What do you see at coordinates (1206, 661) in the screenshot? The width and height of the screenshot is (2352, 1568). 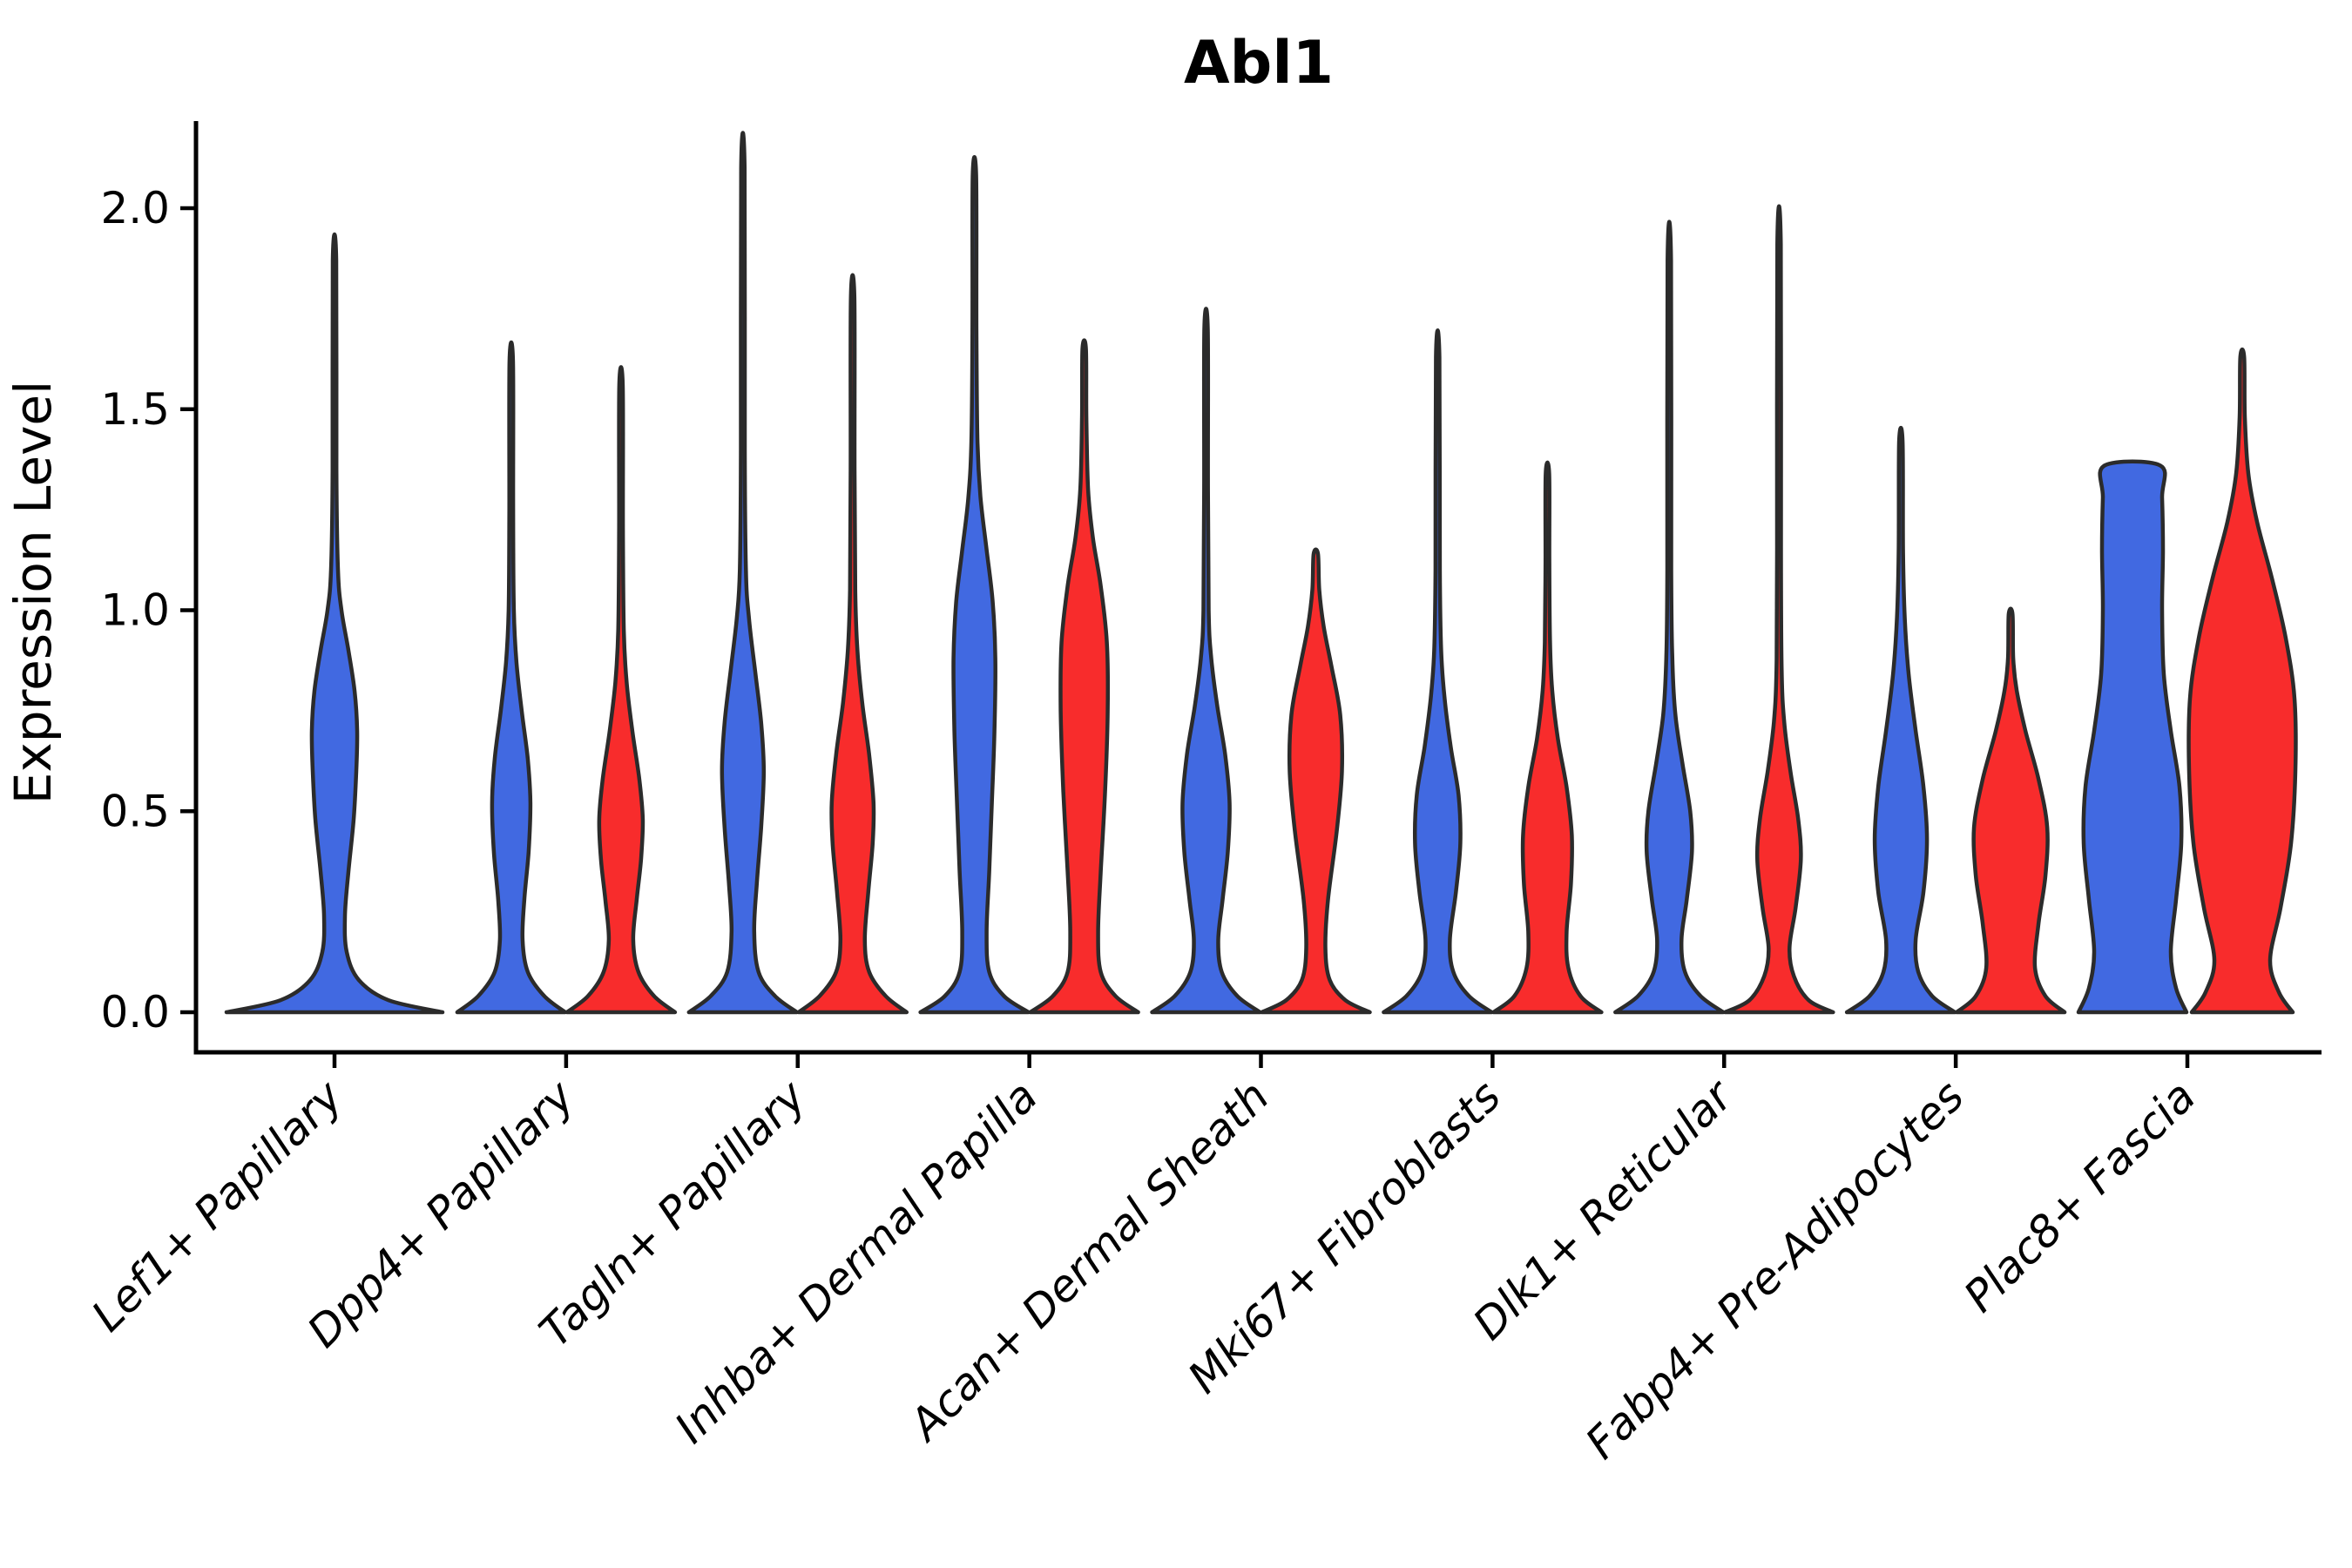 I see `violin-acan-dermal-sheath-blue` at bounding box center [1206, 661].